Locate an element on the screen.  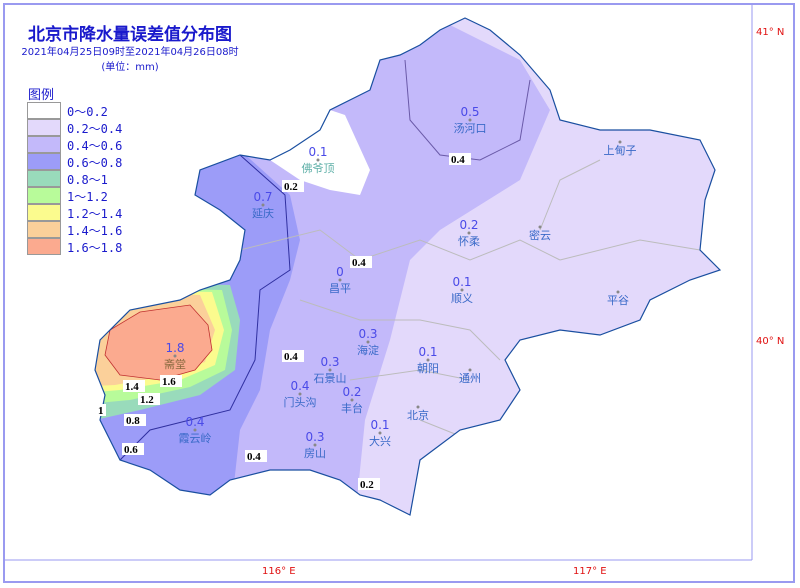
legend-label: 0.6～0.8 is located at coordinates (95, 163).